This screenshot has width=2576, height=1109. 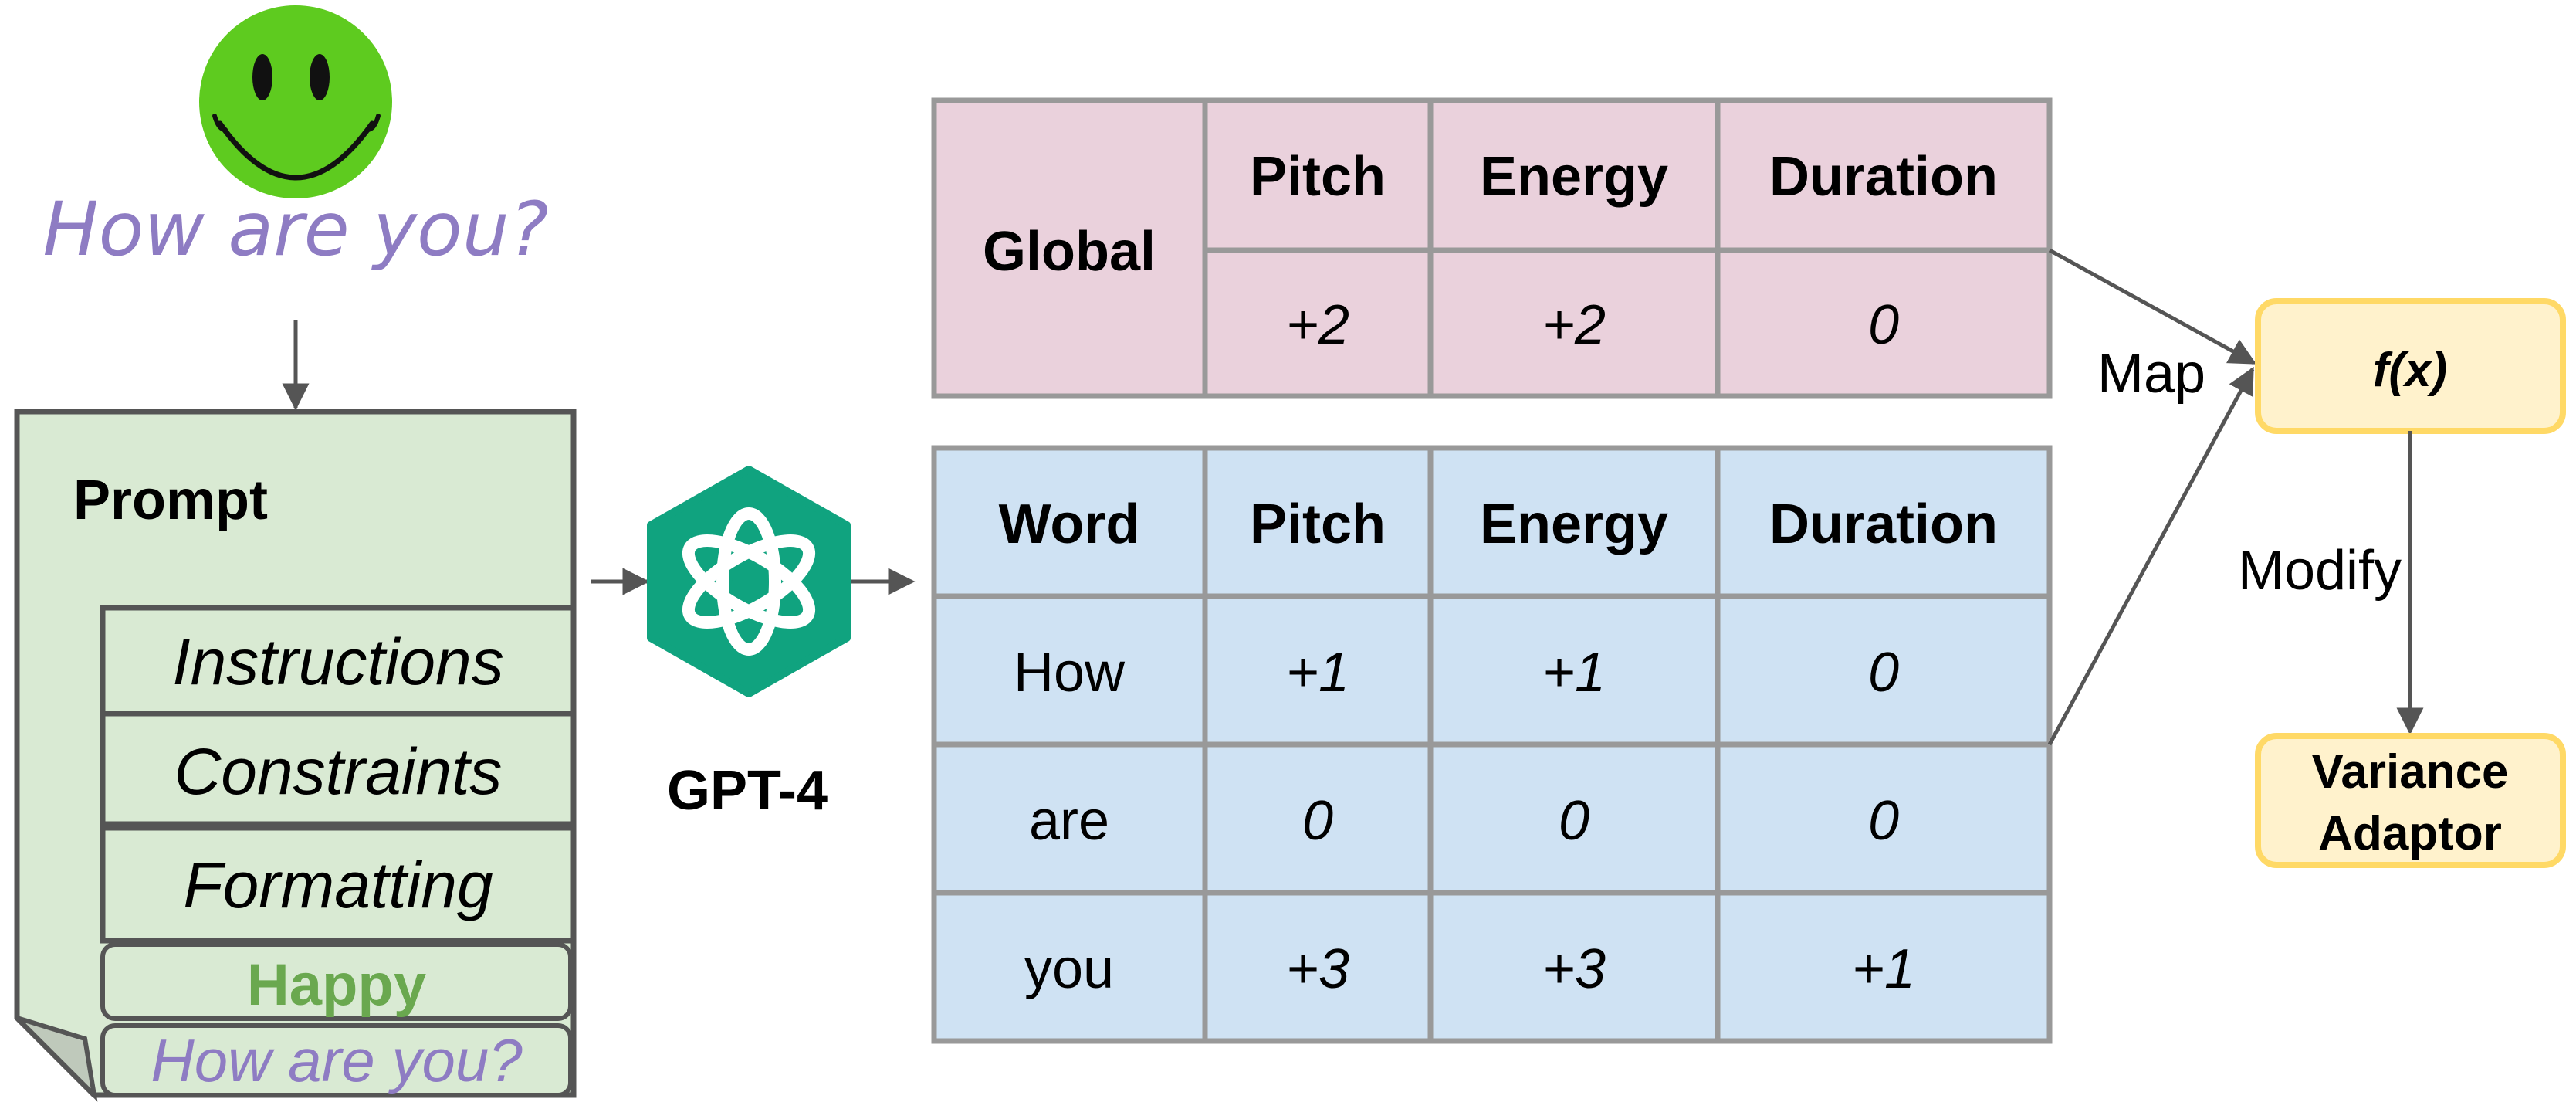 I want to click on smiley-face-icon, so click(x=295, y=101).